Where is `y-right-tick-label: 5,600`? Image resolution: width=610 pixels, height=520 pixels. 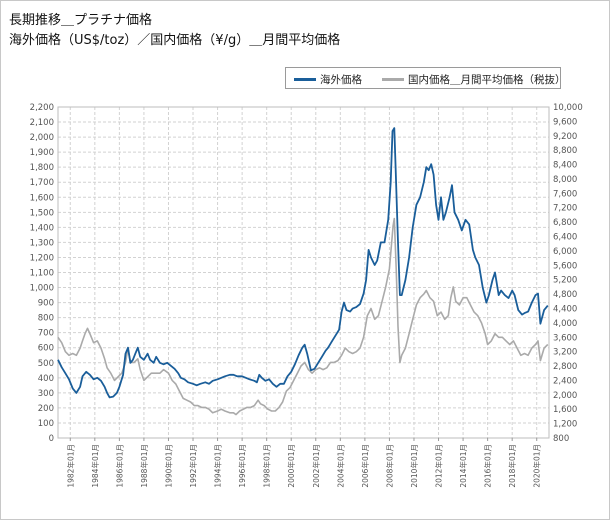
y-right-tick-label: 5,600 is located at coordinates (565, 266).